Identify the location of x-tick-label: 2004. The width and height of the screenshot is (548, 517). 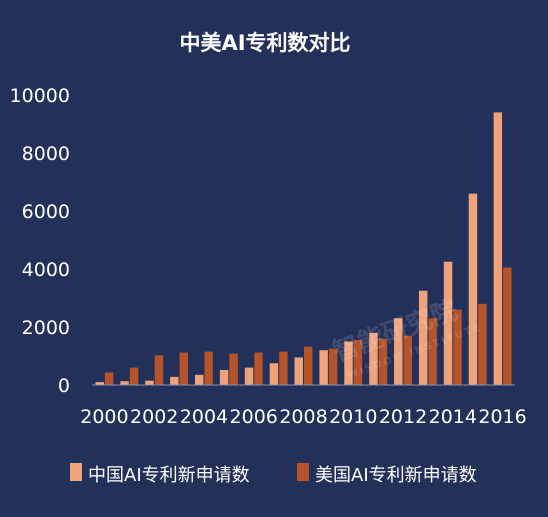
(204, 417).